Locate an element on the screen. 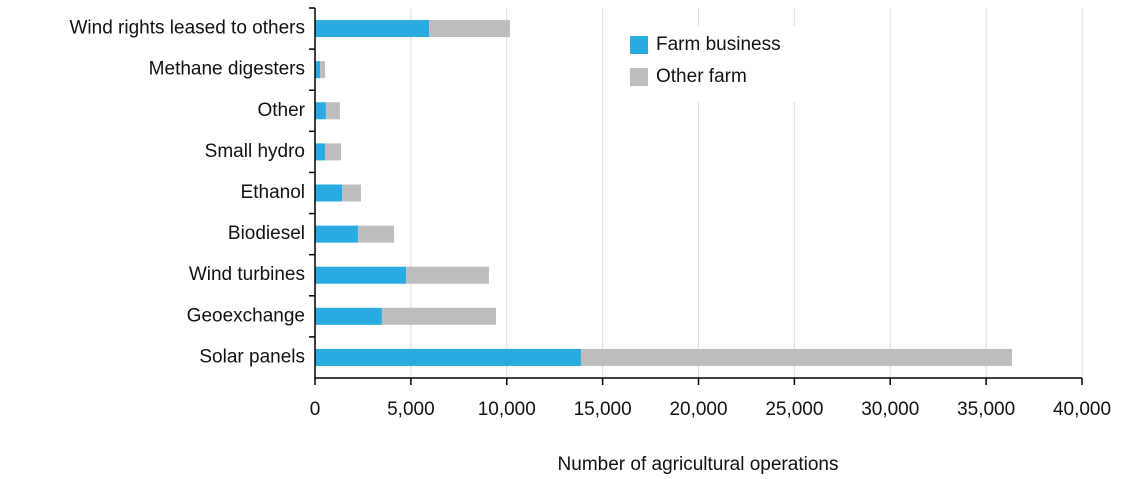 Image resolution: width=1122 pixels, height=479 pixels. y-tick-label: Ethanol is located at coordinates (273, 192).